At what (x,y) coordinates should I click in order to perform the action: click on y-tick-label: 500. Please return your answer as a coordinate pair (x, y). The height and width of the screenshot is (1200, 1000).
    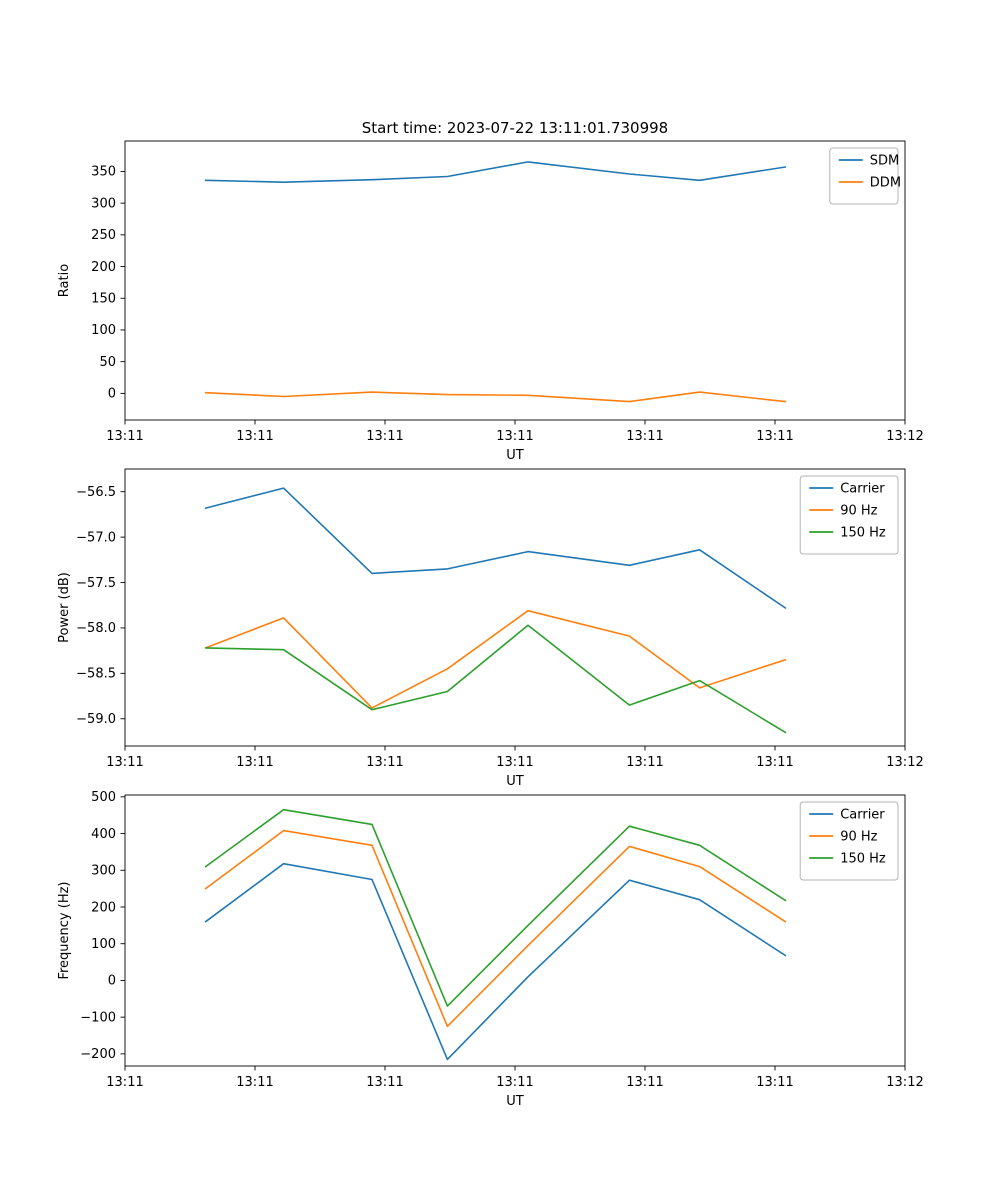
    Looking at the image, I should click on (103, 797).